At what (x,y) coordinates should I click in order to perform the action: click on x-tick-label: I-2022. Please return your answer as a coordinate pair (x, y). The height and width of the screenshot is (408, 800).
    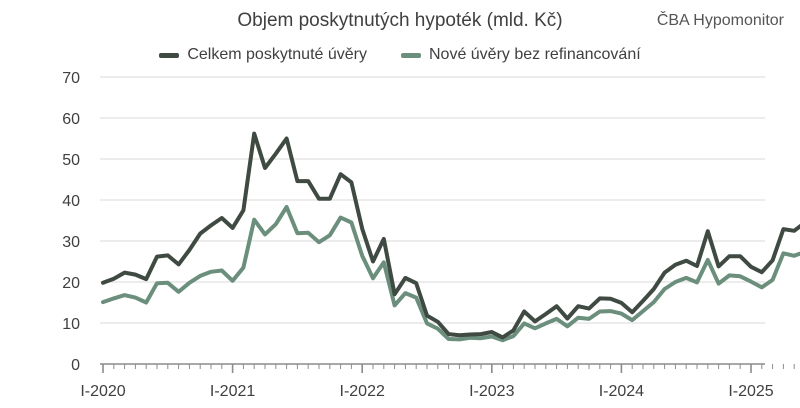
    Looking at the image, I should click on (362, 391).